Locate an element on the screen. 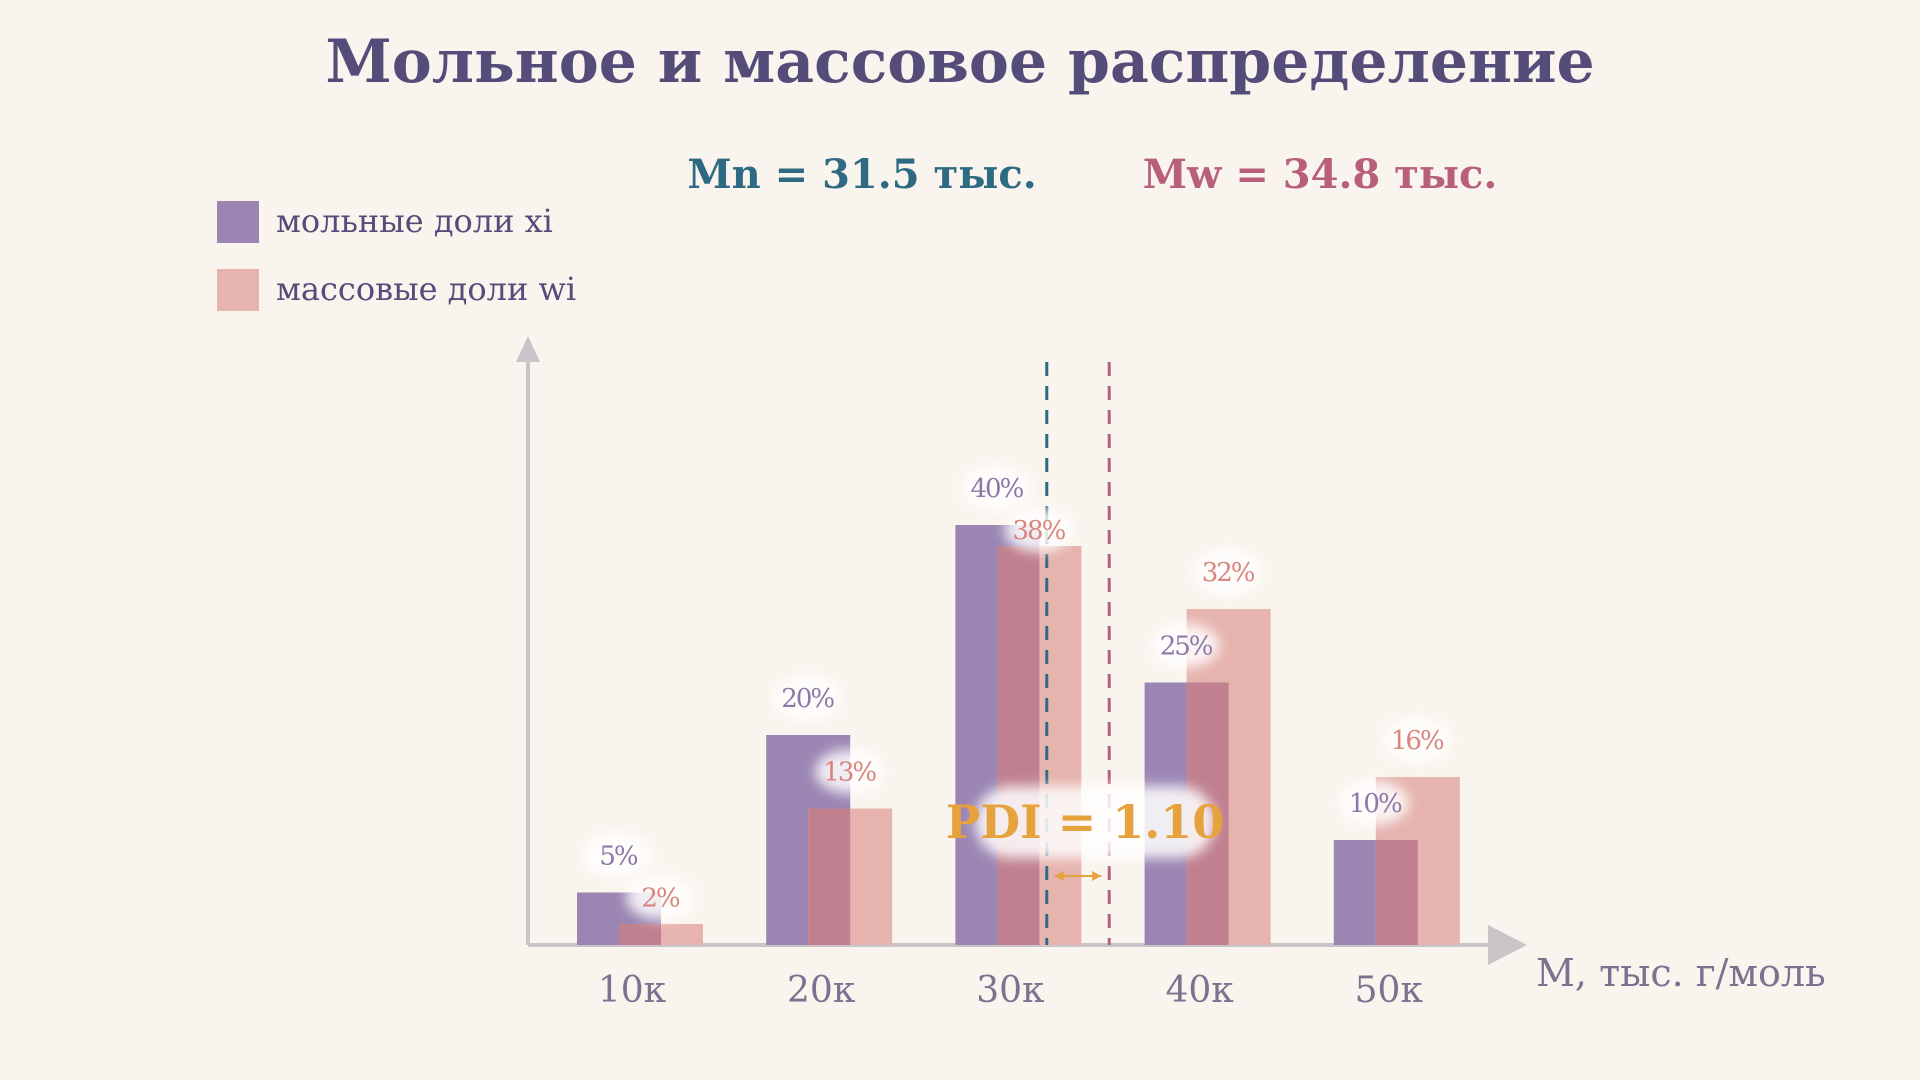  x-ticks: 10к 20к 30к 40к 50к is located at coordinates (1011, 990).